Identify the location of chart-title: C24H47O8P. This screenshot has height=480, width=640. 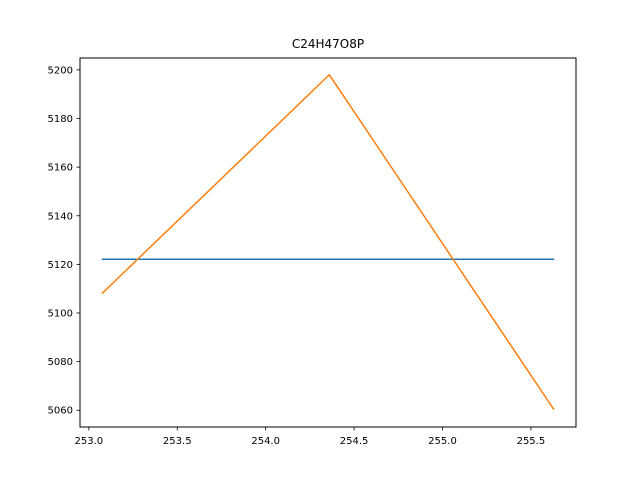
(328, 44).